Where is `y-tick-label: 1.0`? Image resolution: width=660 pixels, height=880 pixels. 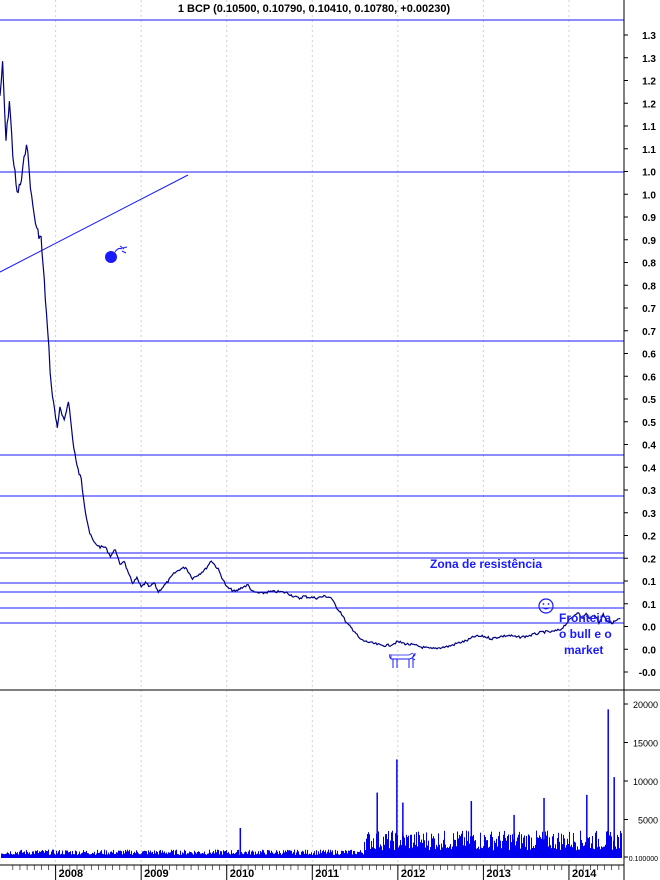
y-tick-label: 1.0 is located at coordinates (649, 173).